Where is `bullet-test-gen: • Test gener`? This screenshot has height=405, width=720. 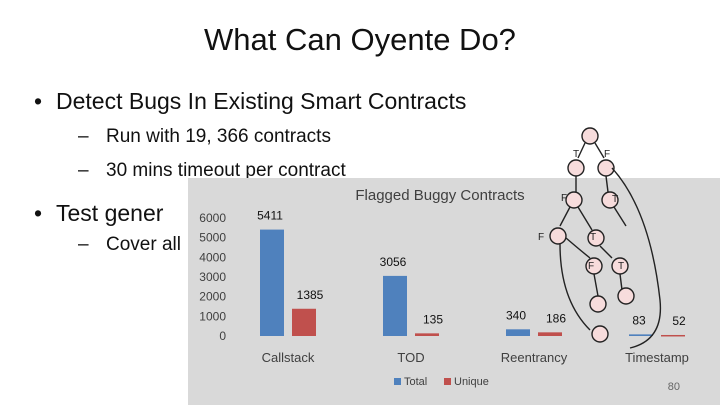
bullet-test-gen: • Test gener is located at coordinates (98, 213).